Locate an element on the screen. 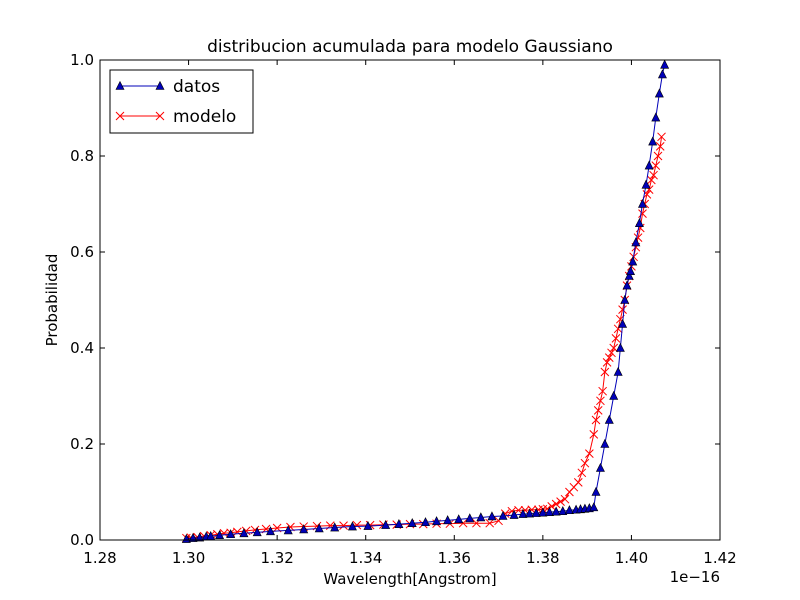 This screenshot has width=800, height=600. legend-label-modelo: modelo is located at coordinates (204, 117).